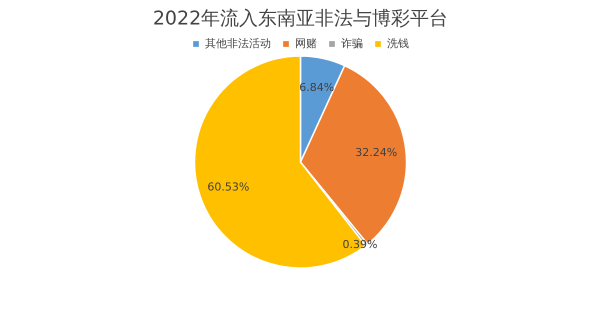 The height and width of the screenshot is (321, 600). What do you see at coordinates (238, 43) in the screenshot?
I see `legend-label: 其他非法活动` at bounding box center [238, 43].